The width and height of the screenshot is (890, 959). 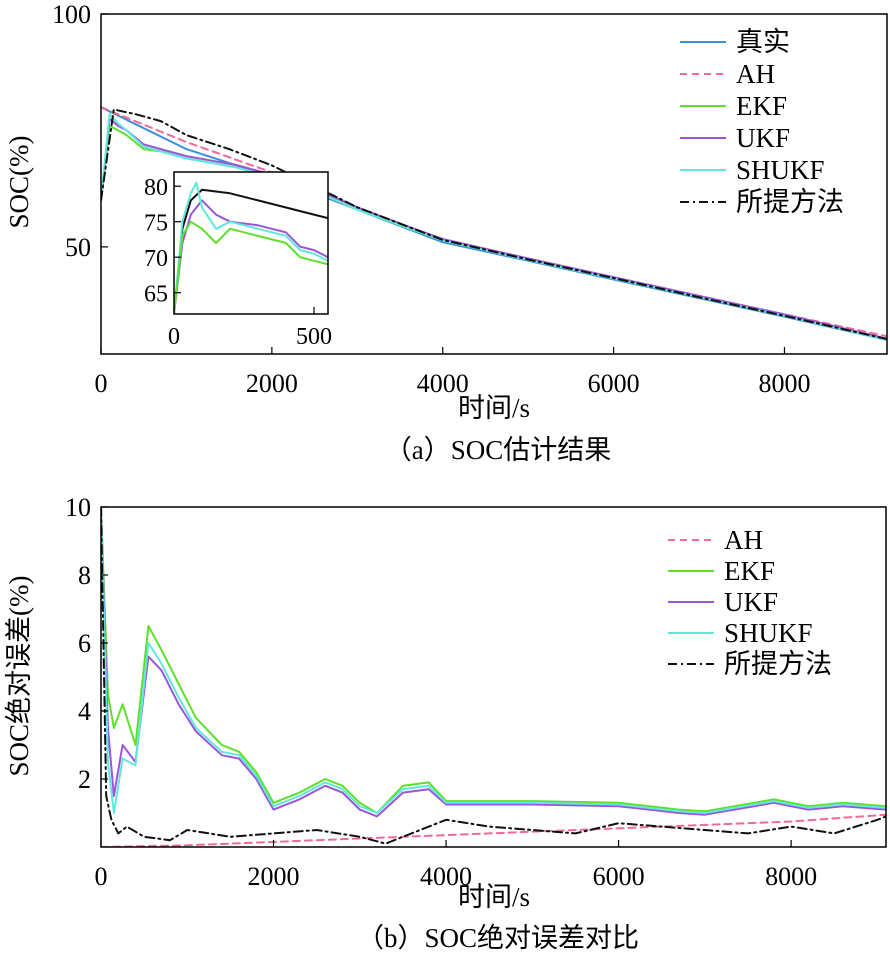 What do you see at coordinates (101, 876) in the screenshot?
I see `panel-b-xtick-label: 0` at bounding box center [101, 876].